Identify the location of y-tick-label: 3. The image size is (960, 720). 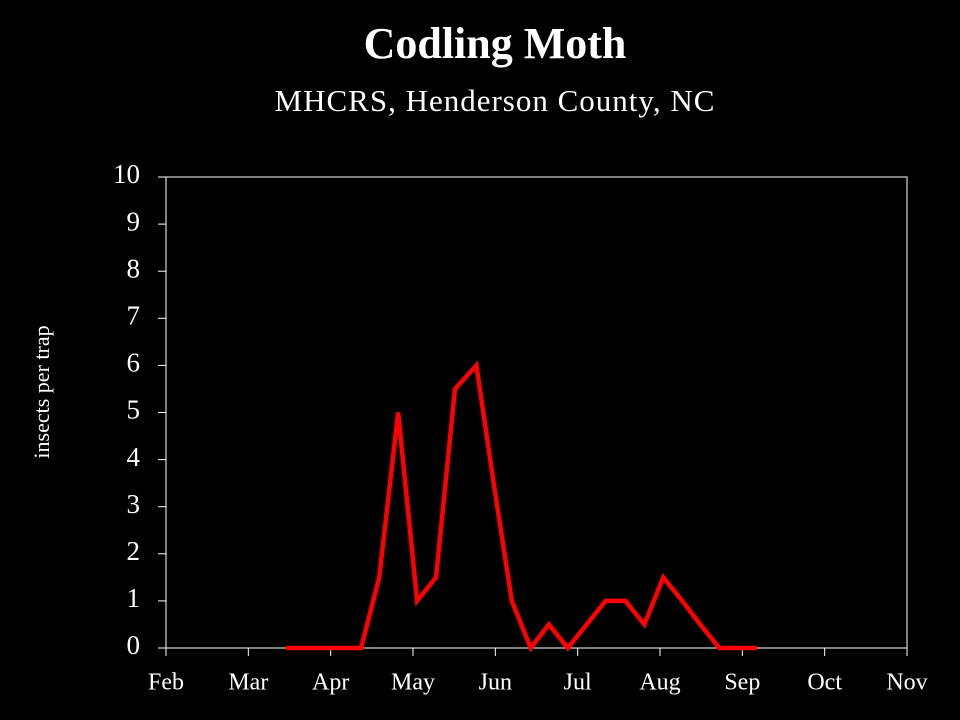
(134, 504).